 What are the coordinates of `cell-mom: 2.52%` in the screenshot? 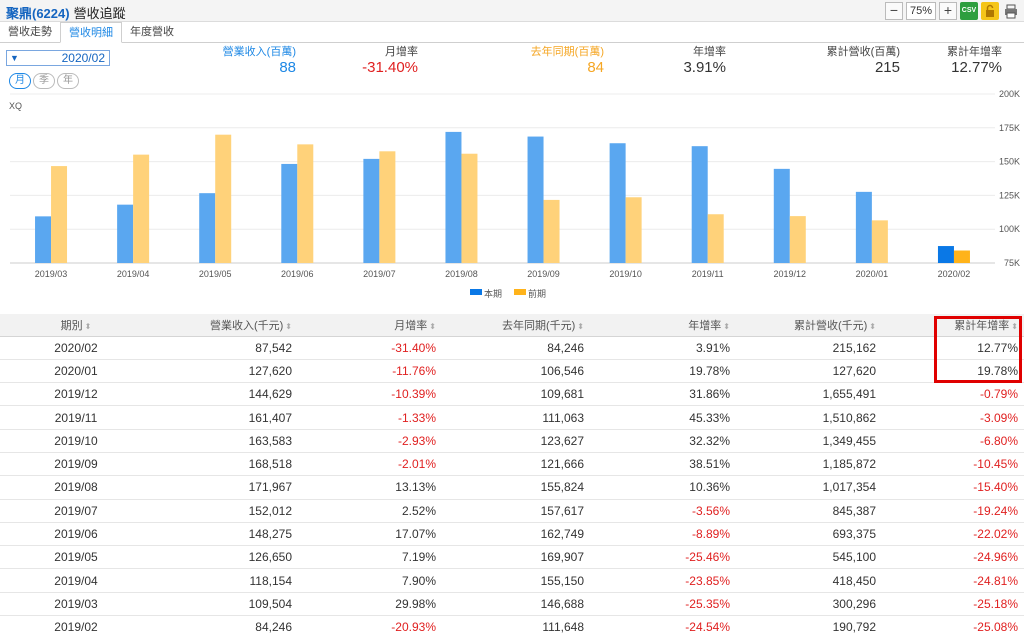 It's located at (370, 511).